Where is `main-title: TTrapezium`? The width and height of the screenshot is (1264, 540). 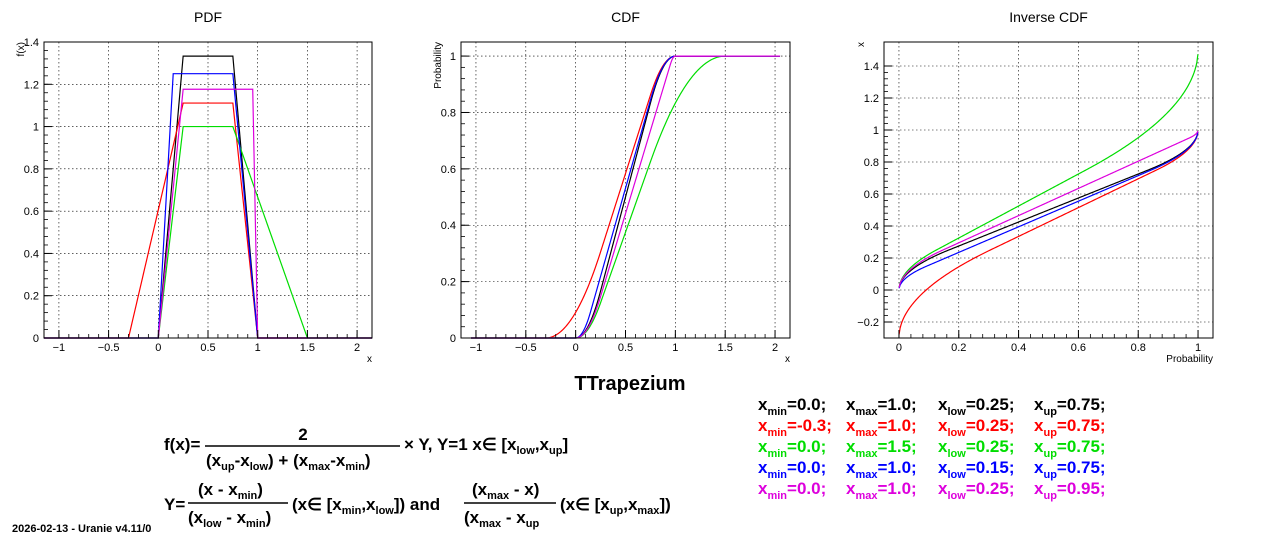
main-title: TTrapezium is located at coordinates (629, 384).